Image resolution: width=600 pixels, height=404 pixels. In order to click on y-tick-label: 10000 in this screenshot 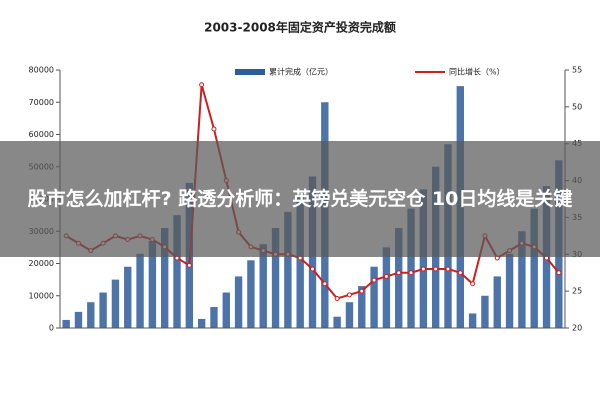, I will do `click(41, 295)`.